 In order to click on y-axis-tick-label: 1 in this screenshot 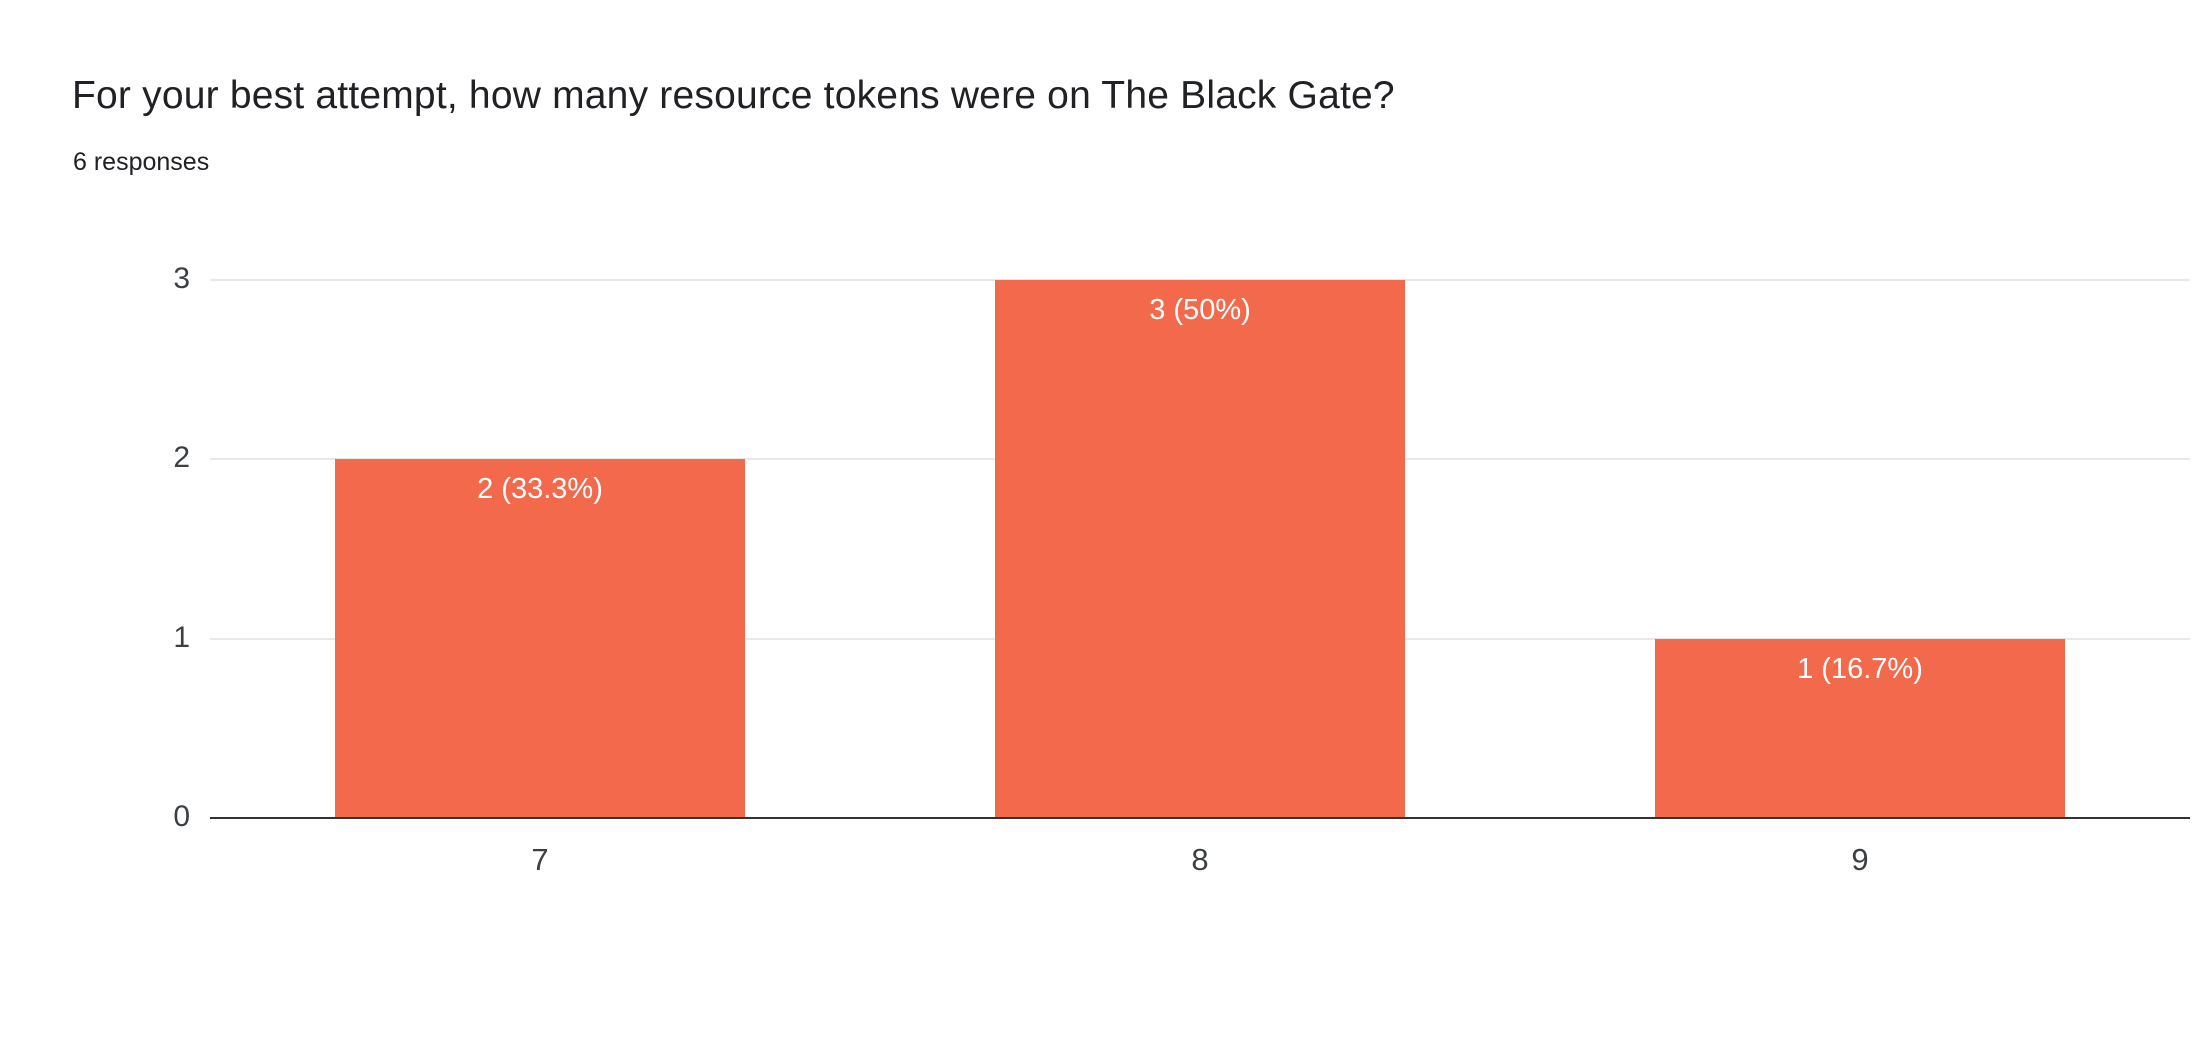, I will do `click(181, 637)`.